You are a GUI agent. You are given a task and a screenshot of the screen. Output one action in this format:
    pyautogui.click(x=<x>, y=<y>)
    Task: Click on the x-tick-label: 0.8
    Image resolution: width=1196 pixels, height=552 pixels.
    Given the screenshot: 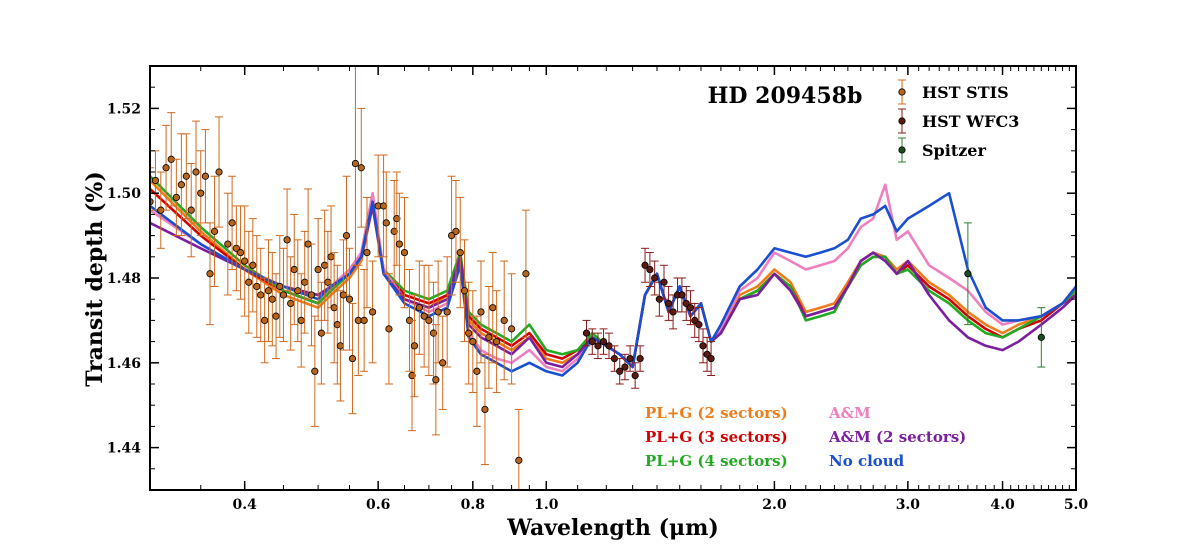 What is the action you would take?
    pyautogui.click(x=473, y=505)
    